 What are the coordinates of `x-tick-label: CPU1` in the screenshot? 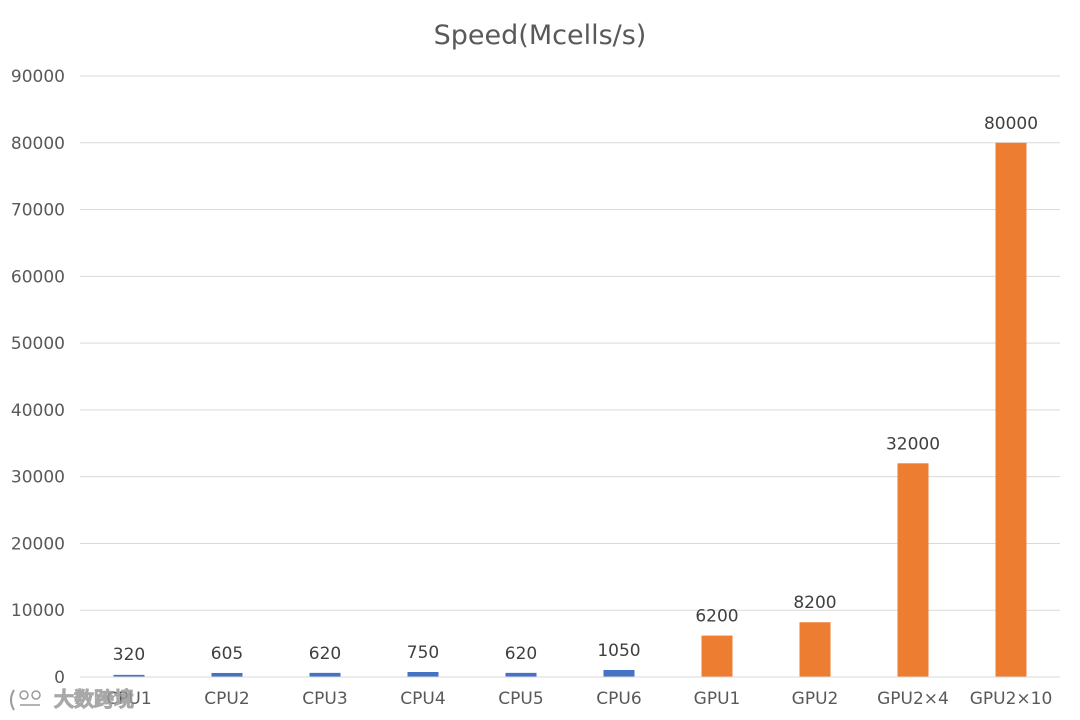 It's located at (128, 699).